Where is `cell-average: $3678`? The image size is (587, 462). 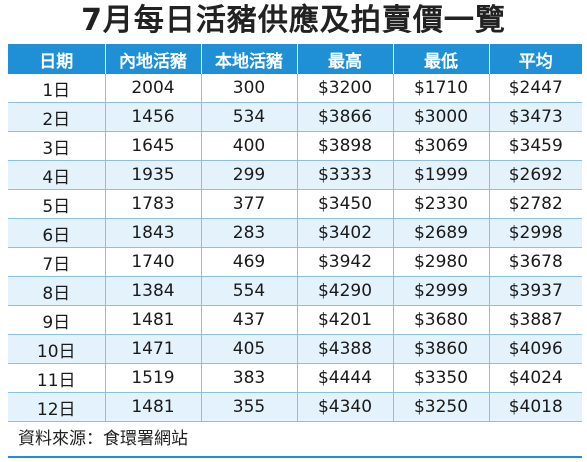
cell-average: $3678 is located at coordinates (535, 262).